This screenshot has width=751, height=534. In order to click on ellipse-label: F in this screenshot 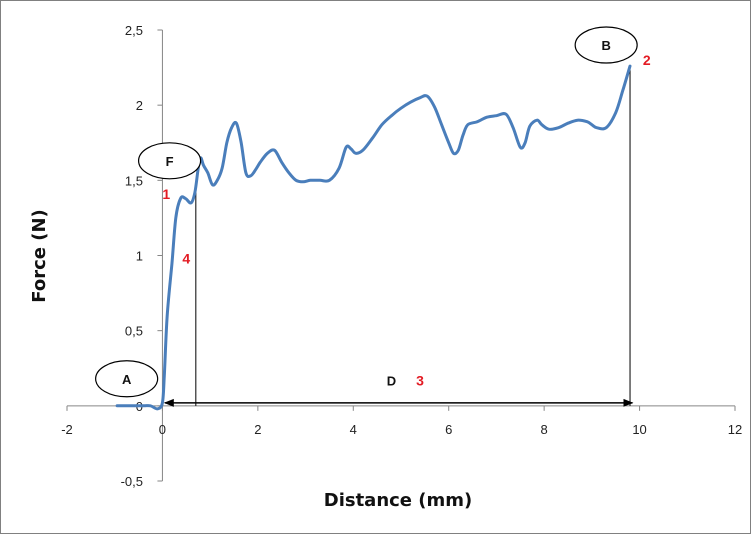, I will do `click(170, 161)`.